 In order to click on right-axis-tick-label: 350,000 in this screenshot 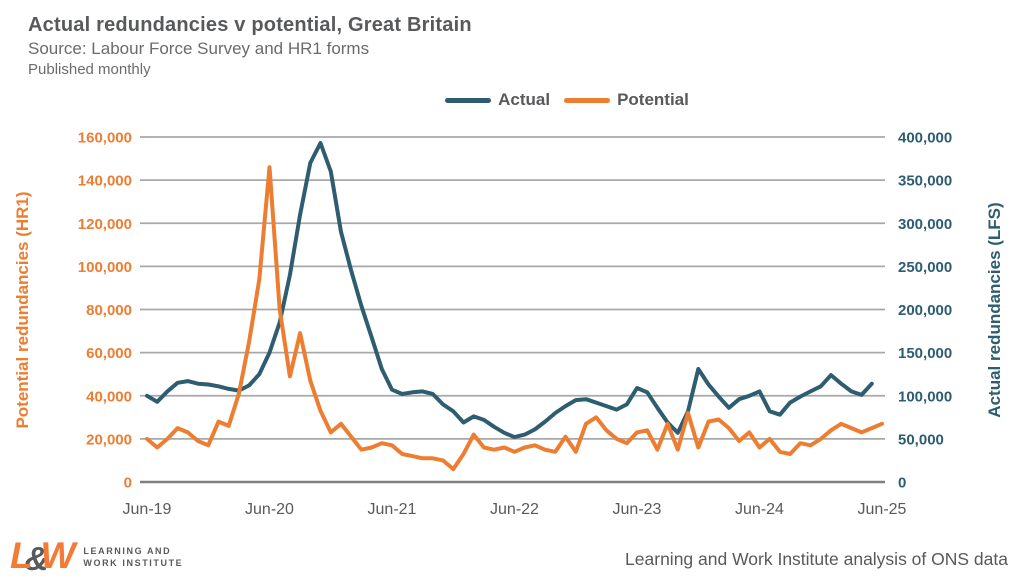, I will do `click(925, 181)`.